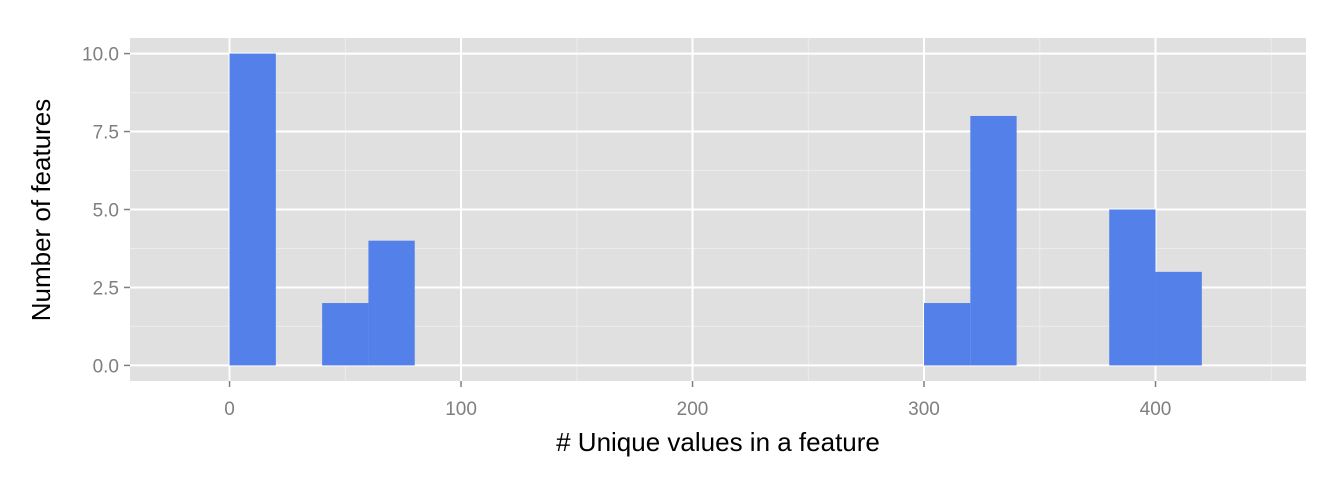 This screenshot has width=1344, height=480. Describe the element at coordinates (924, 409) in the screenshot. I see `x-tick-label-3: 300` at that location.